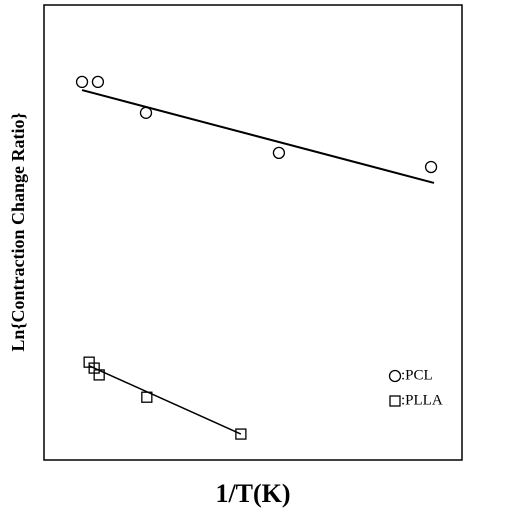 This screenshot has width=507, height=515. What do you see at coordinates (252, 493) in the screenshot?
I see `x-axis-label: 1/T(K)` at bounding box center [252, 493].